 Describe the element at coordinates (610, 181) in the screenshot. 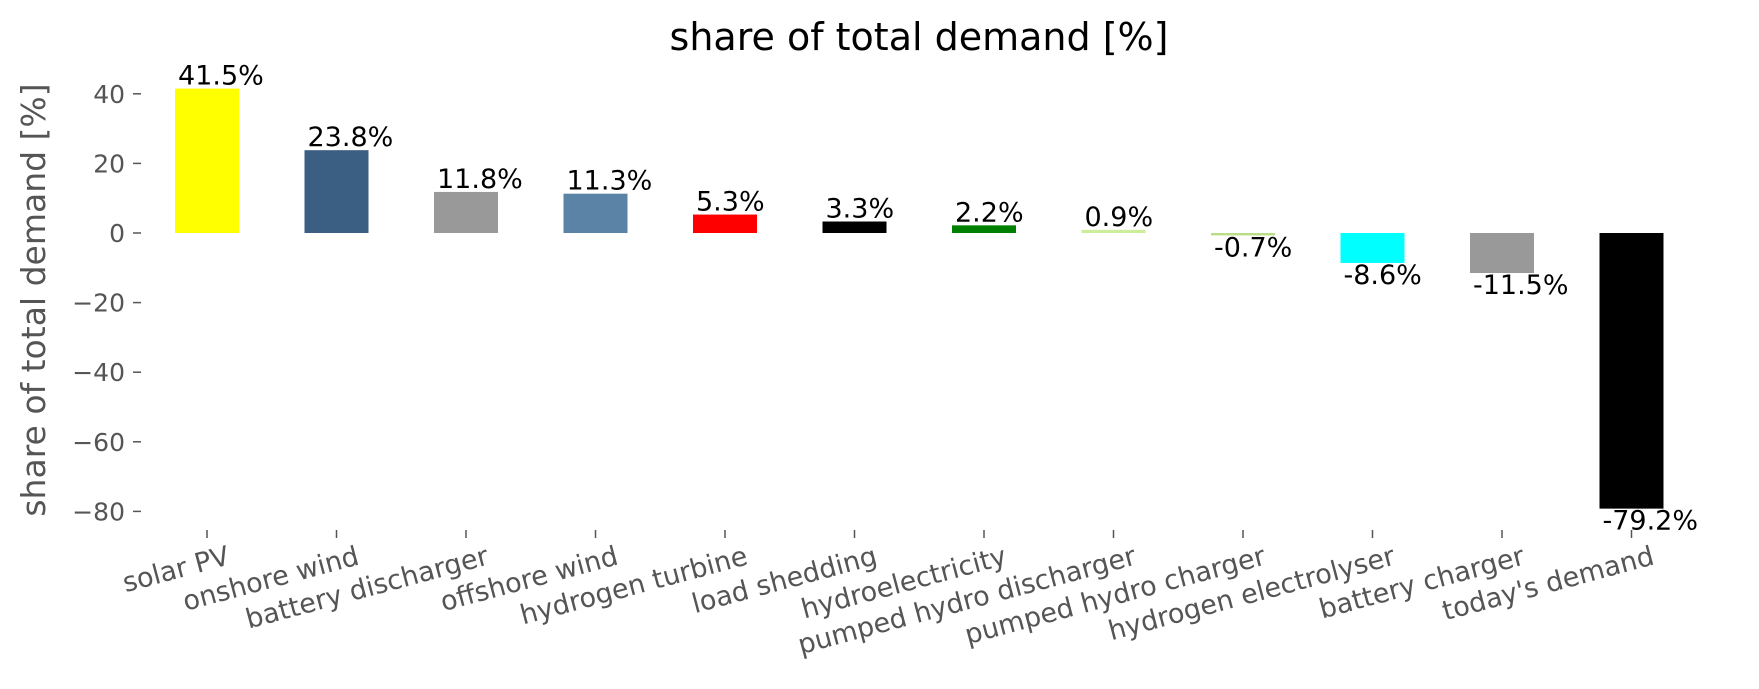

I see `data-label: 11.3%` at that location.